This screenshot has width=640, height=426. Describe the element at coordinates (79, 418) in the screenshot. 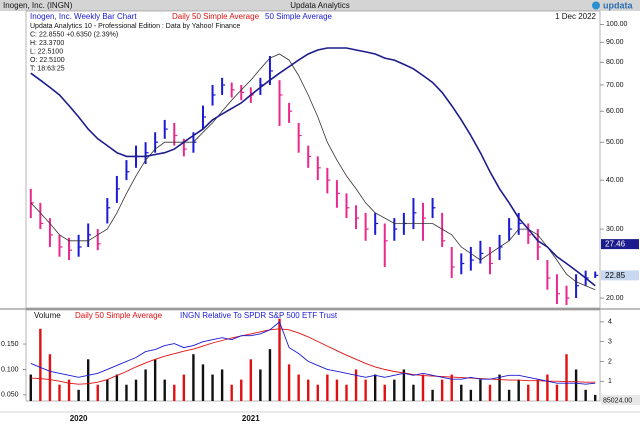

I see `x-tick-label: 2020` at that location.